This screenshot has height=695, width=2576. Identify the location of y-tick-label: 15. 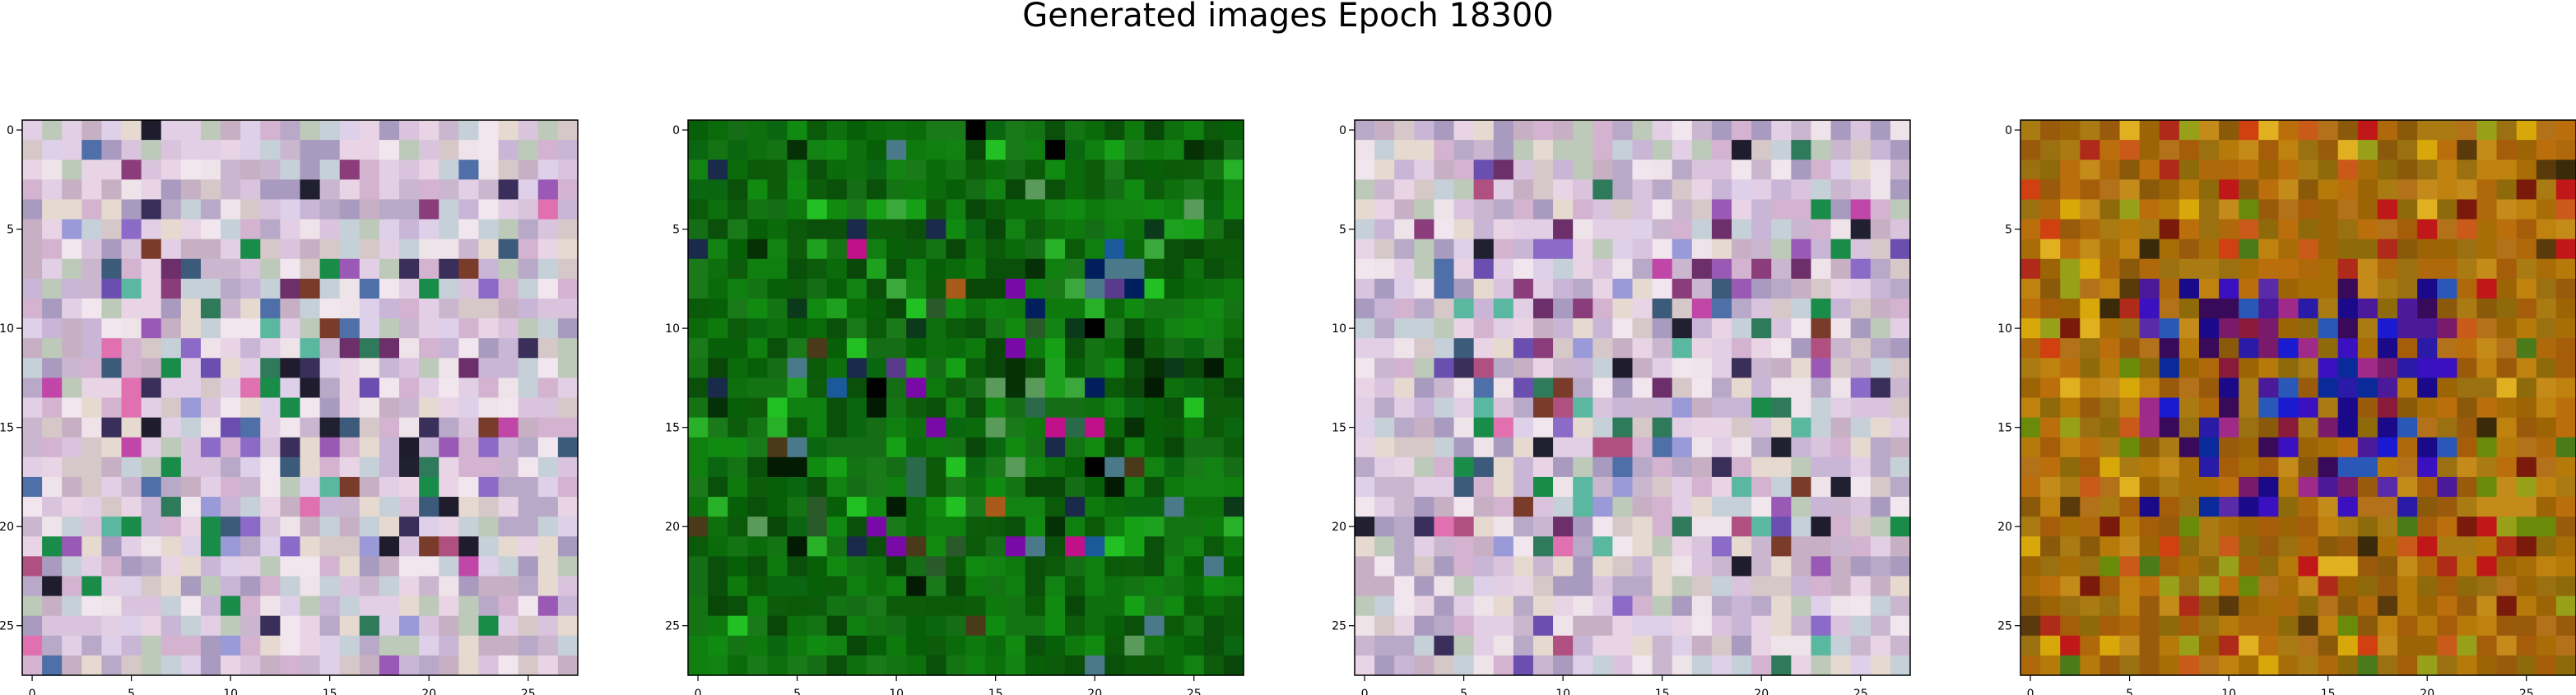
(2004, 428).